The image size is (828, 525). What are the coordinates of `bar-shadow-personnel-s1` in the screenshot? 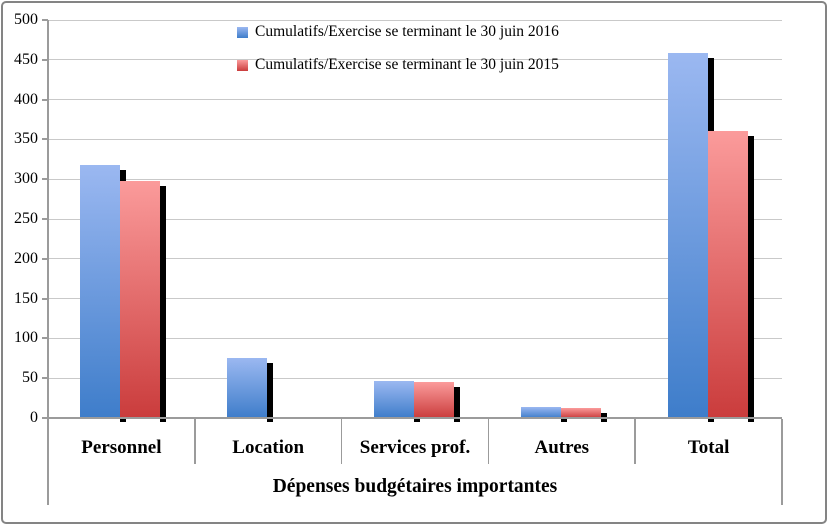 It's located at (163, 303).